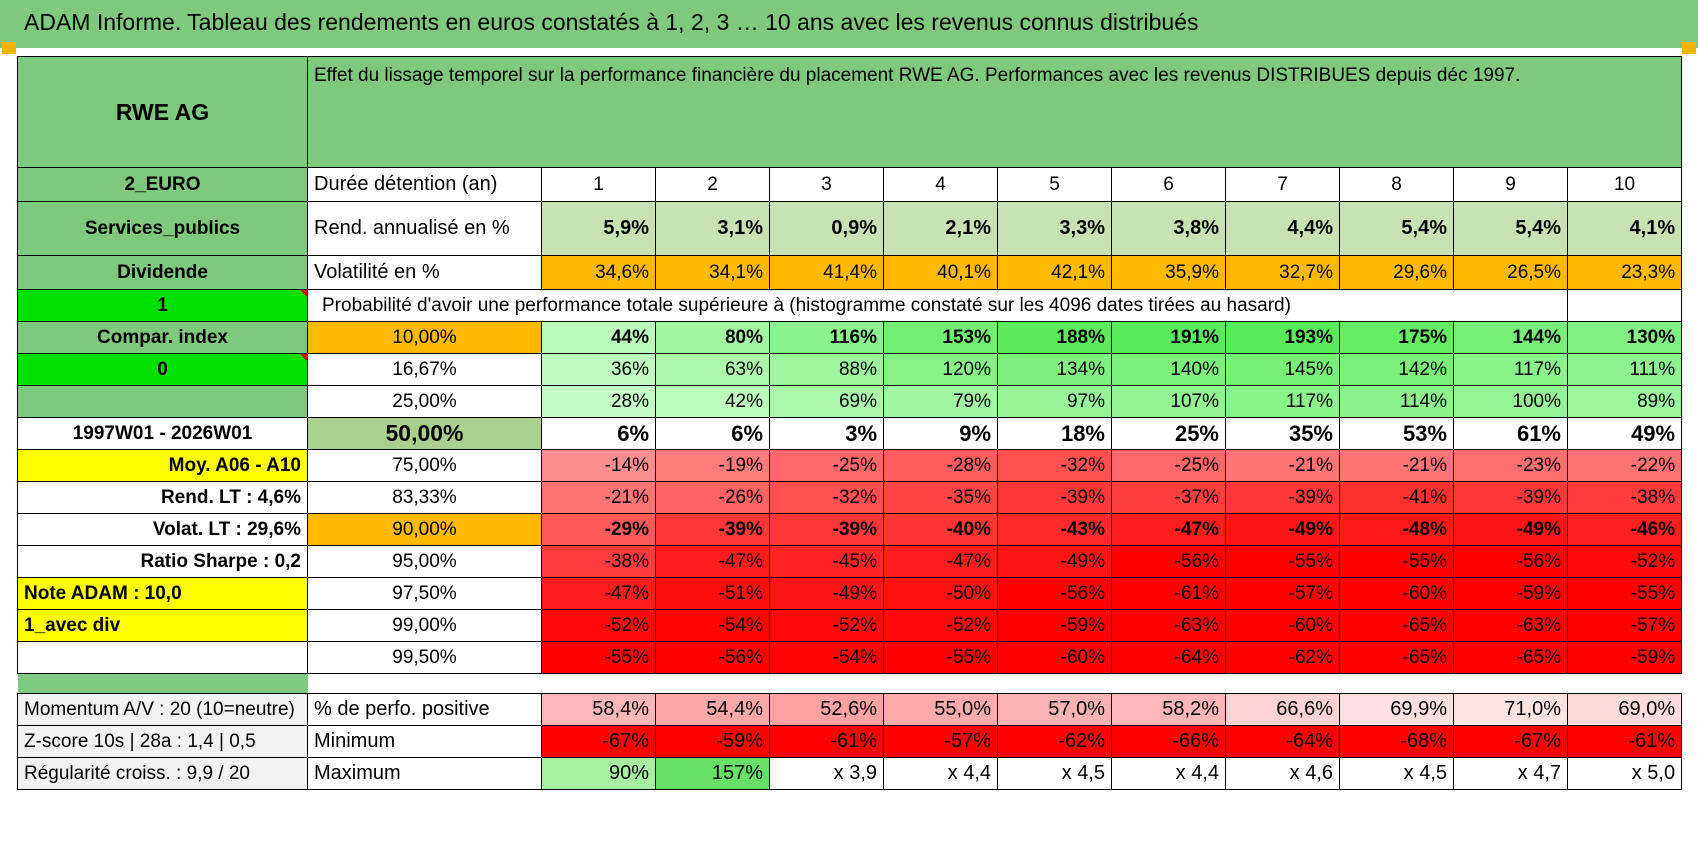 The width and height of the screenshot is (1698, 848). I want to click on stat-3-year-4: x 4,4, so click(940, 773).